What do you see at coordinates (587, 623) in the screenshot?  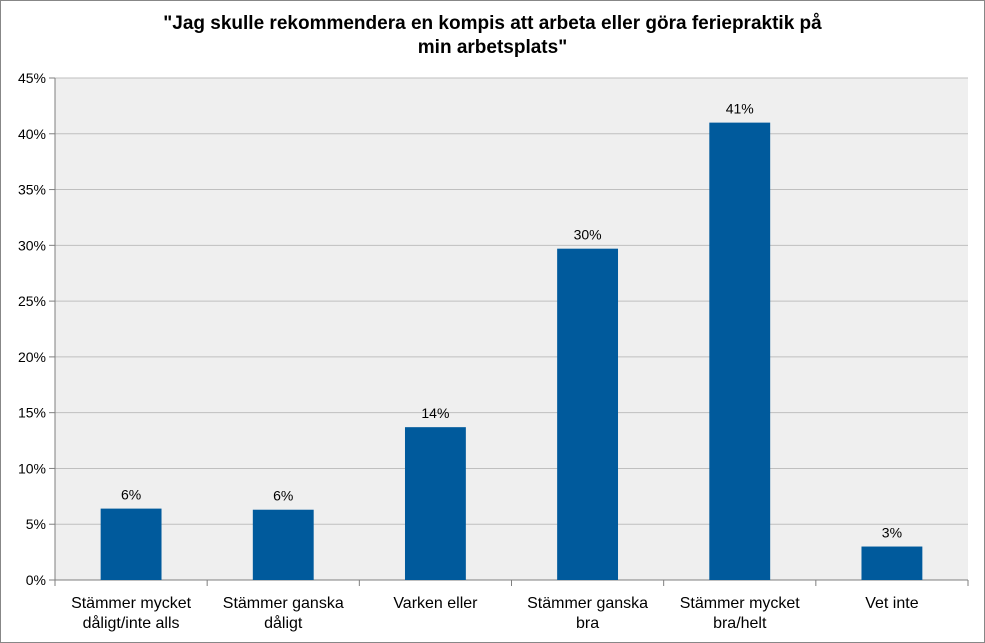 I see `x-category-label: bra` at bounding box center [587, 623].